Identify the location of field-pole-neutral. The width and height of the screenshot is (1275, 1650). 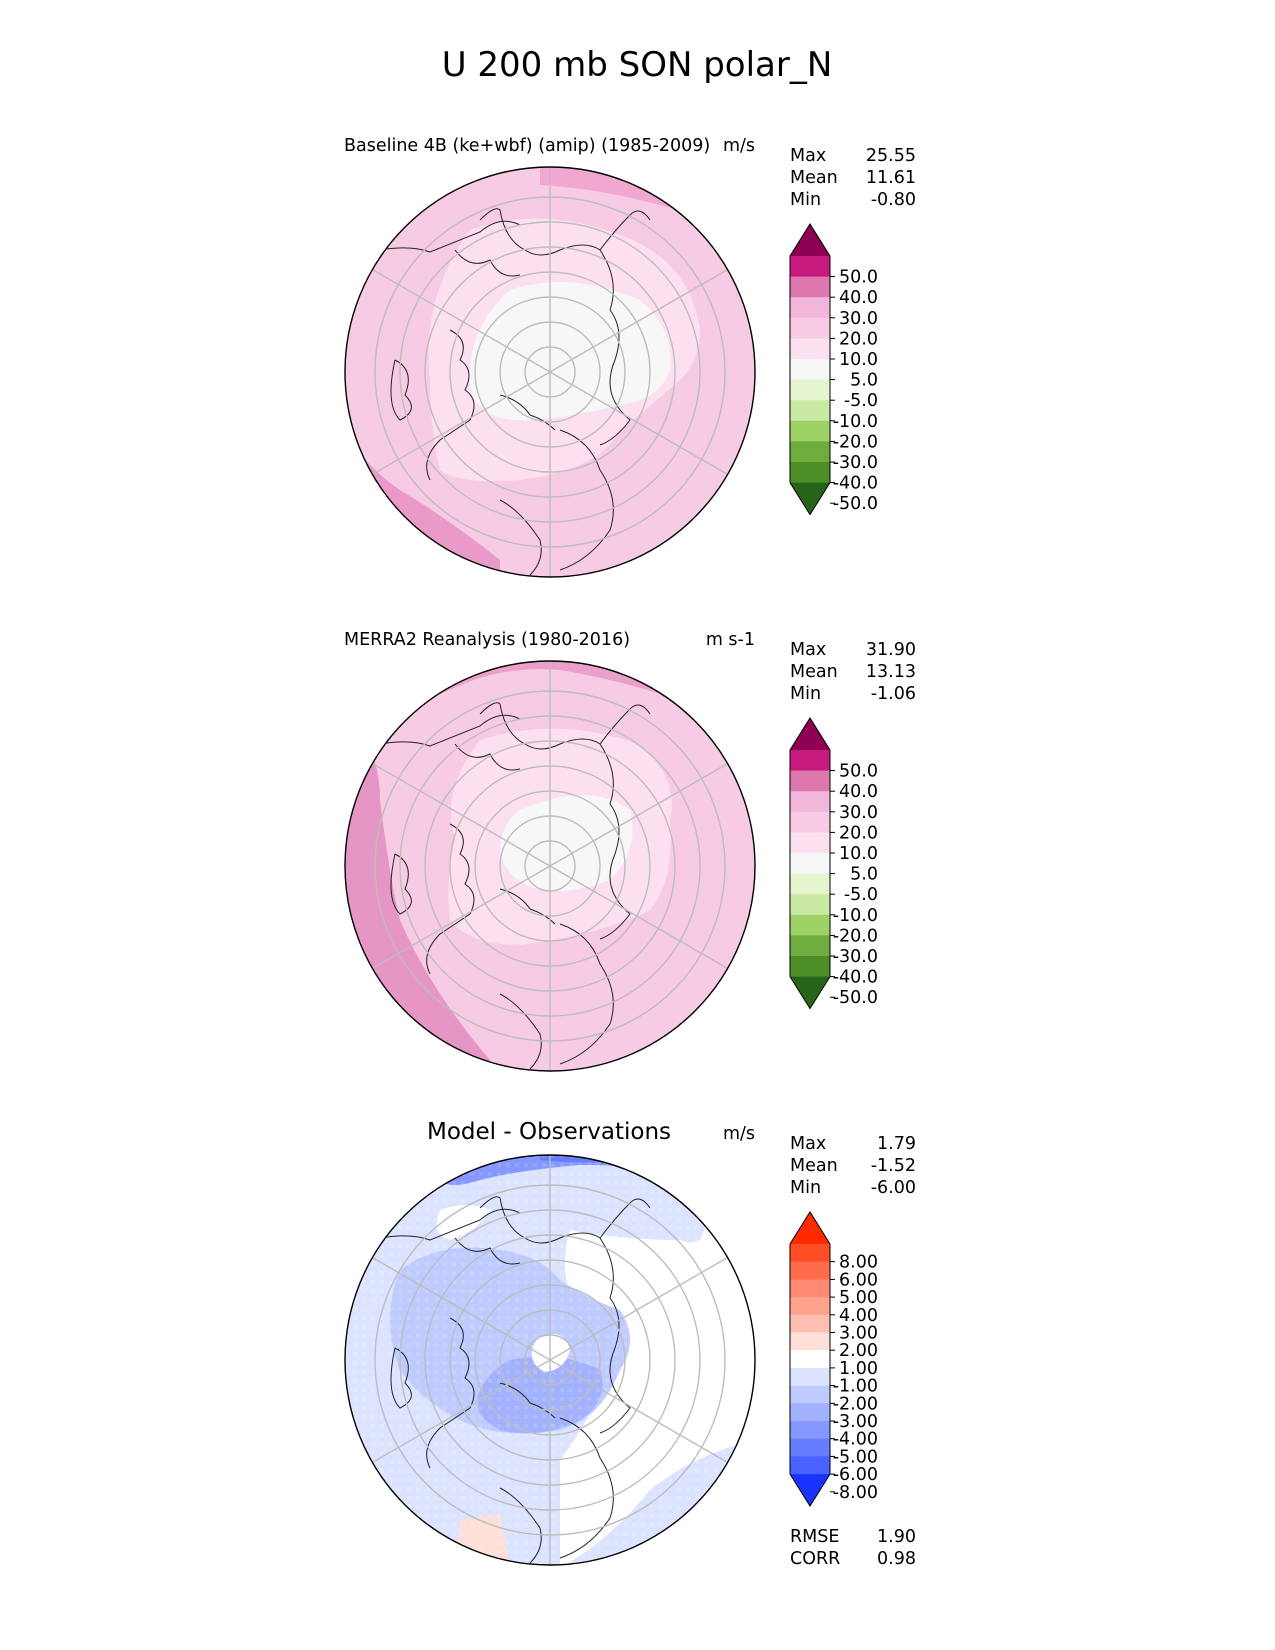
(570, 351).